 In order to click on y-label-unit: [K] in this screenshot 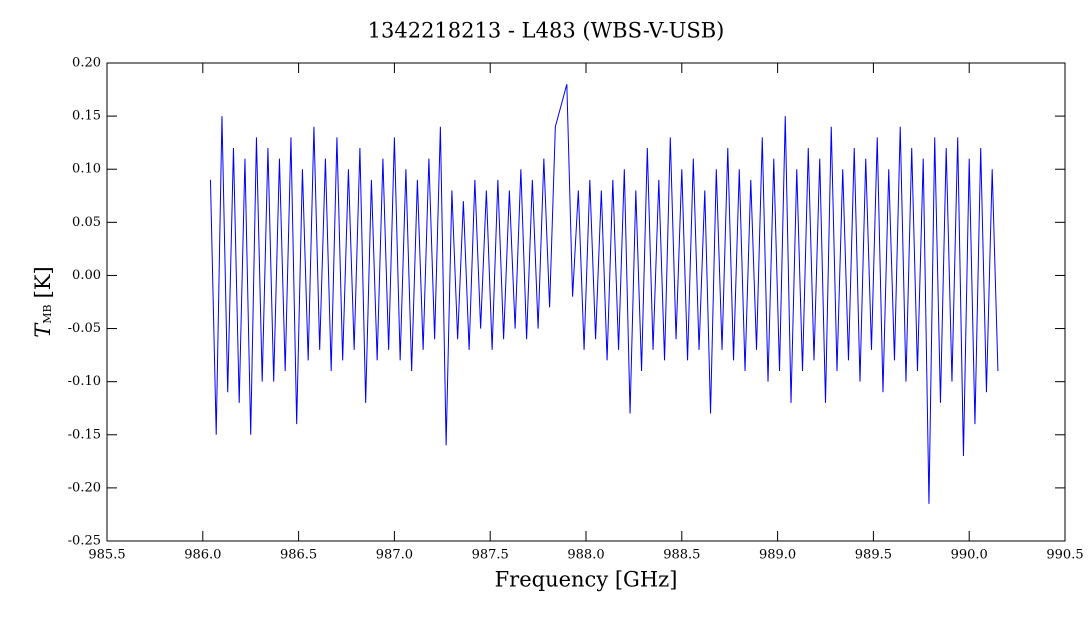, I will do `click(43, 282)`.